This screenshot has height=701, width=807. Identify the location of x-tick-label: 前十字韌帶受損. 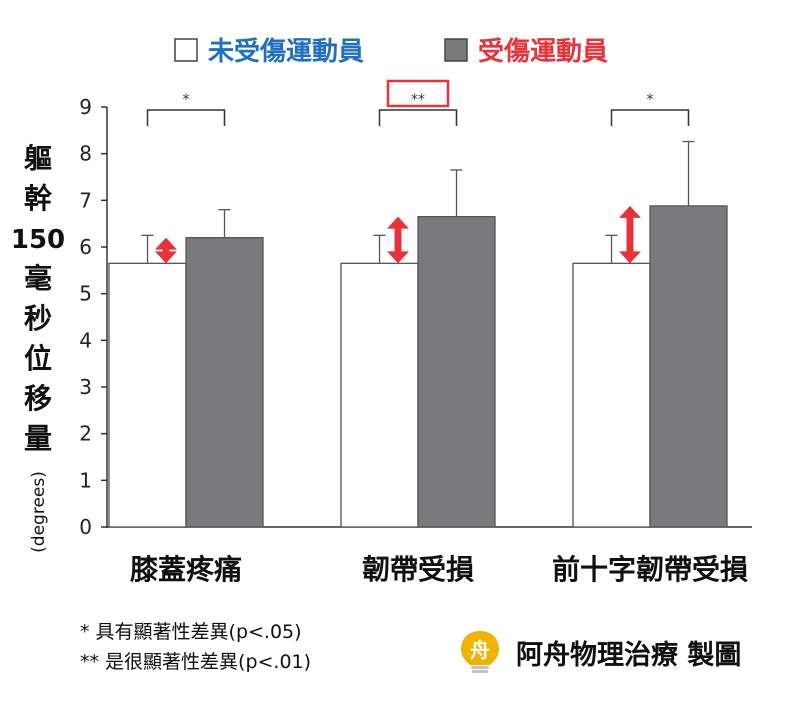
(650, 569).